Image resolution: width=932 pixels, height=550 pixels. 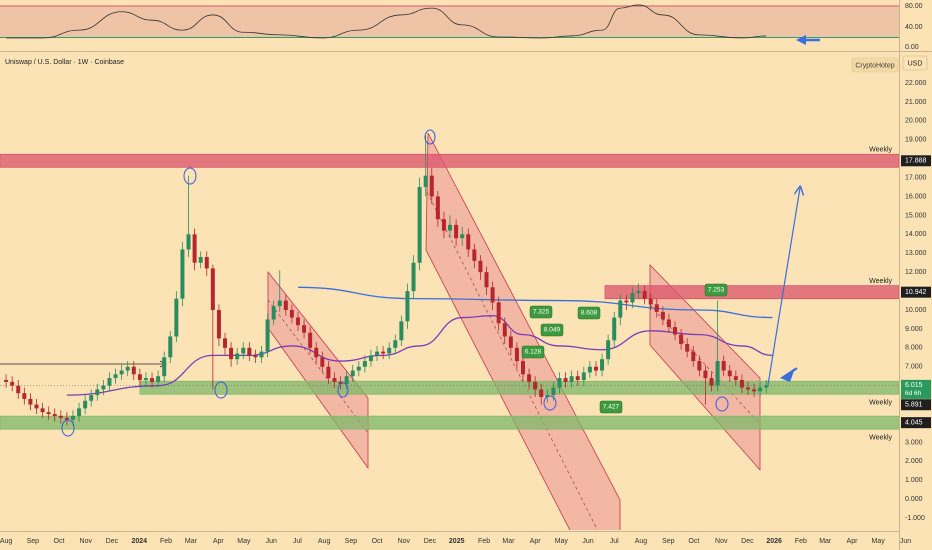 I want to click on y-tick-label: 0.000, so click(x=914, y=499).